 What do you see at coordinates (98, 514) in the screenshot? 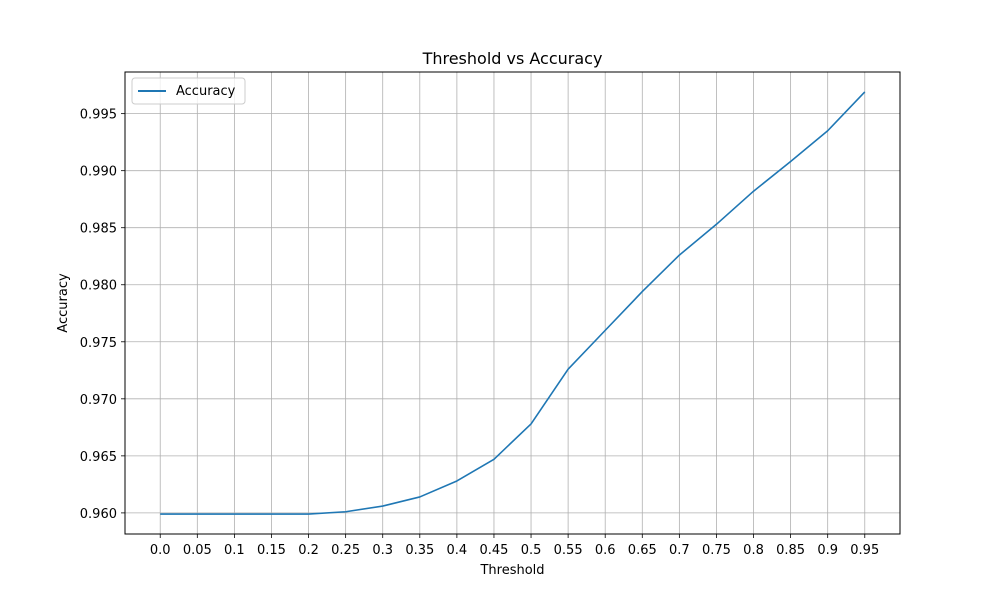
I see `y-tick-label: 0.960` at bounding box center [98, 514].